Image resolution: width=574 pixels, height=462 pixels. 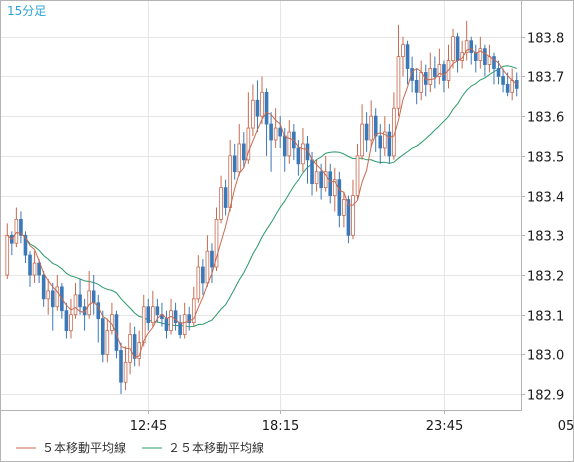 What do you see at coordinates (545, 78) in the screenshot?
I see `y-tick-label: 183.7` at bounding box center [545, 78].